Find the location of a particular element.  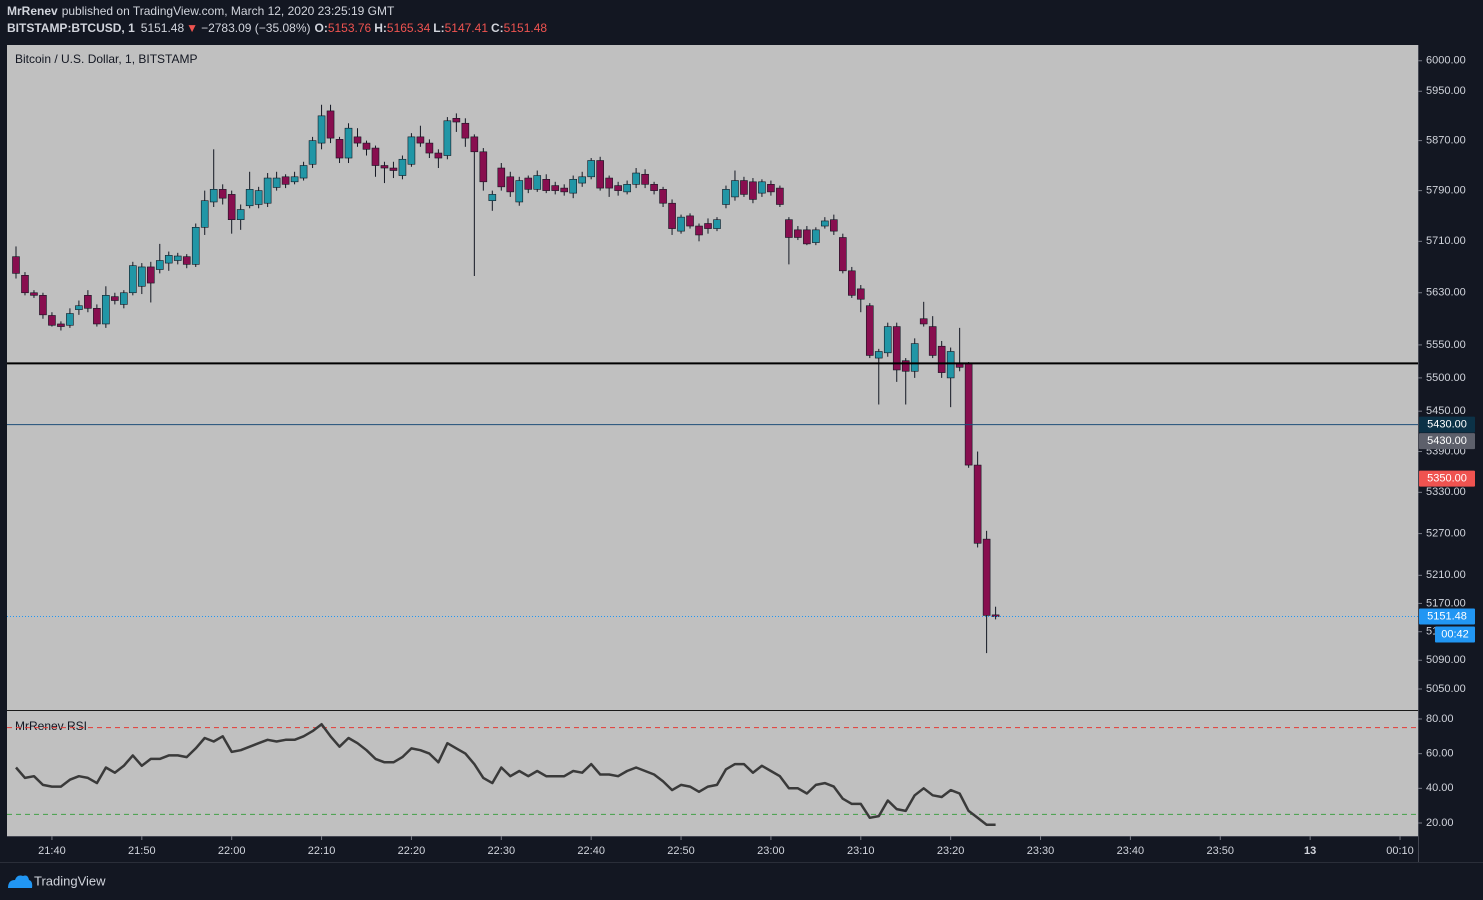

ohlc-value: 5153.76 is located at coordinates (350, 28).